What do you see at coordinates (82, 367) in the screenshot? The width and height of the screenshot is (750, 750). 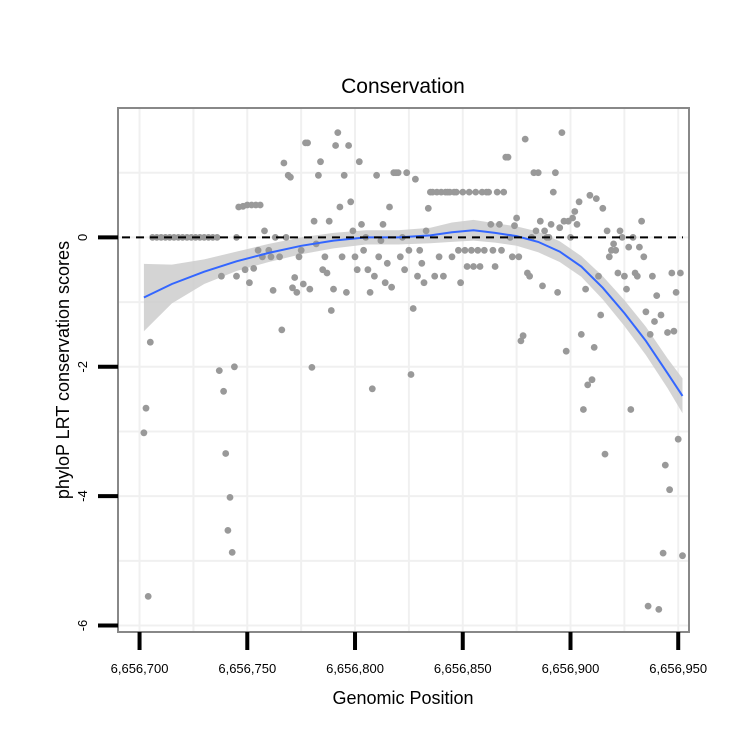 I see `y-tick-label: -2` at bounding box center [82, 367].